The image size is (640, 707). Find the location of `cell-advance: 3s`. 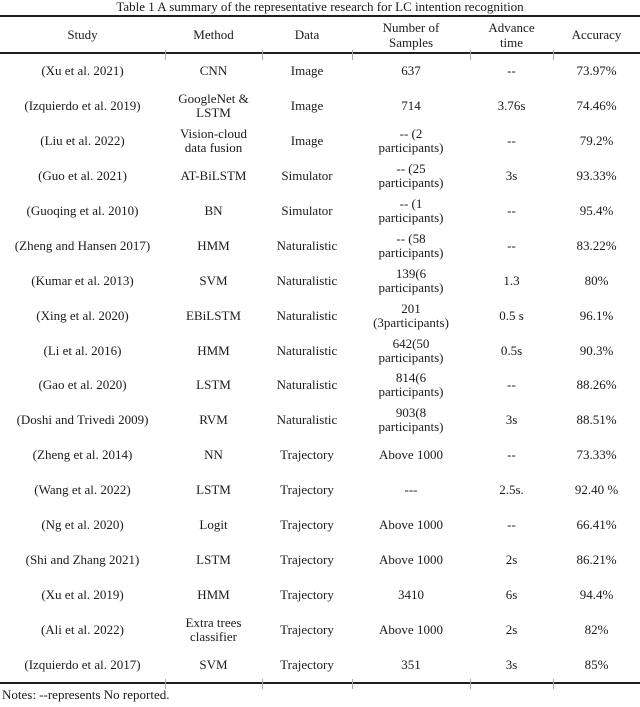

cell-advance: 3s is located at coordinates (511, 420).